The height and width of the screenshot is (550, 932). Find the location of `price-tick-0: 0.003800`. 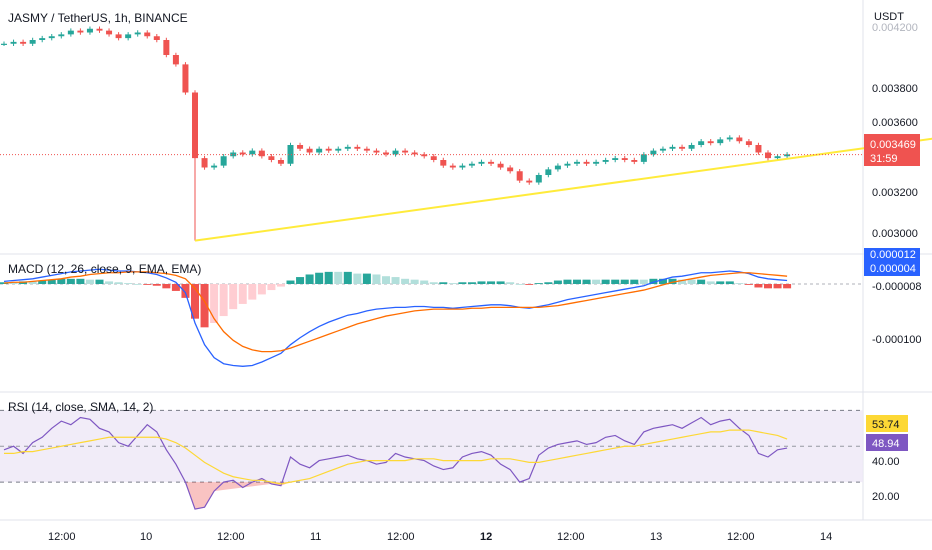

price-tick-0: 0.003800 is located at coordinates (895, 89).